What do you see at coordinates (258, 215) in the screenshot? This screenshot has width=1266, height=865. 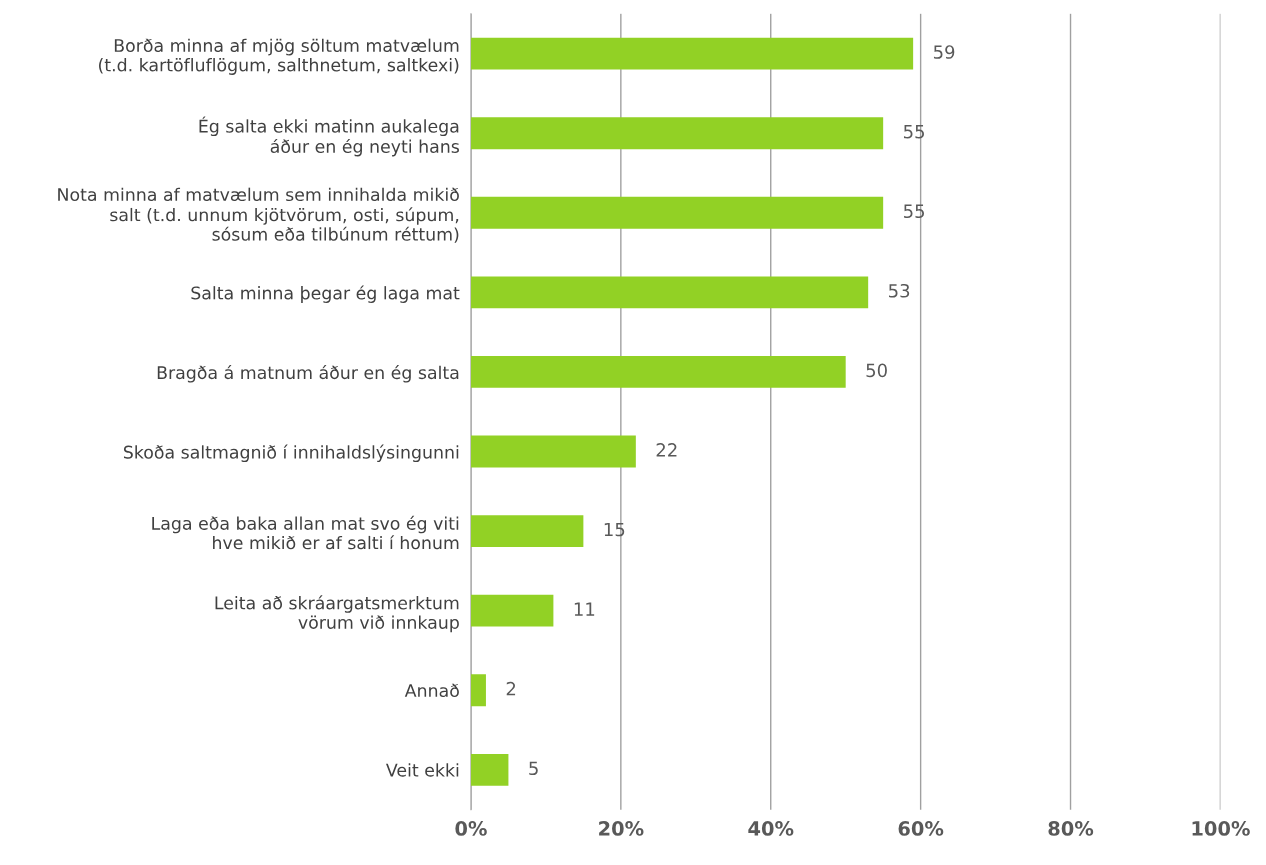 I see `y-tick-label: Nota minna af matvælum sem innihalda mikið salt (t.d. unnum kjötvörum, osti, súpum, sósum eða tilbúnum réttum)` at bounding box center [258, 215].